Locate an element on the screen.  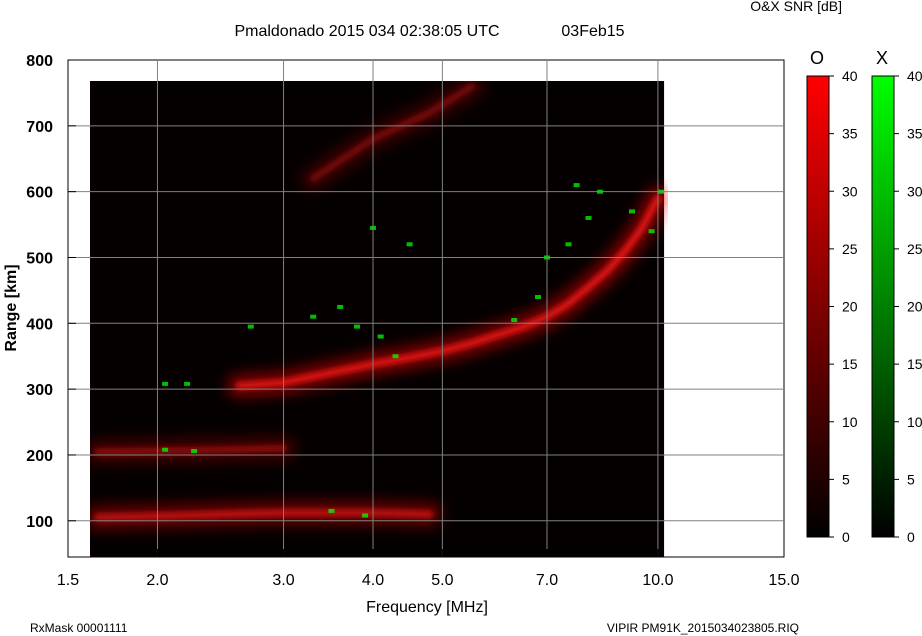
x-tick-label: 1.5 is located at coordinates (68, 580).